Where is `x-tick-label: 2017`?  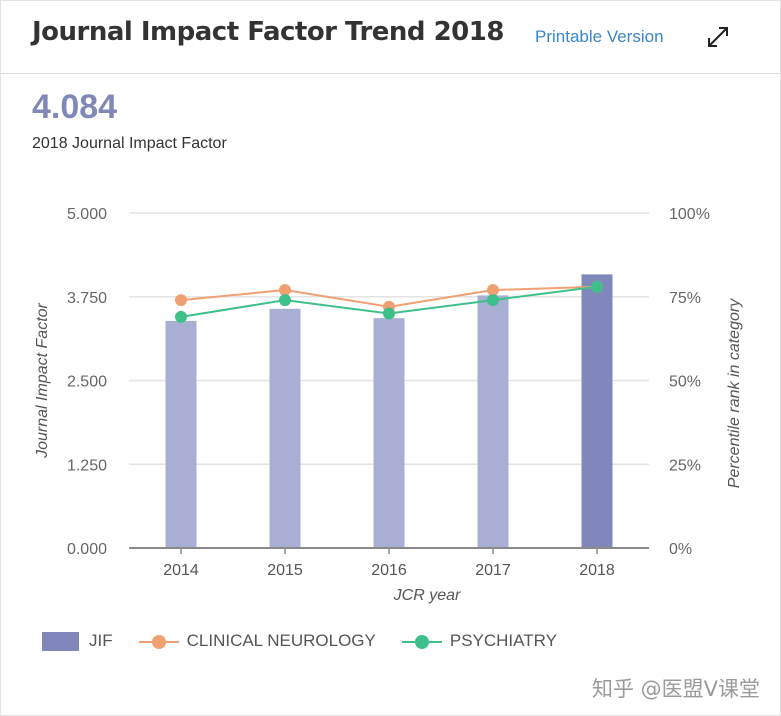
x-tick-label: 2017 is located at coordinates (493, 570).